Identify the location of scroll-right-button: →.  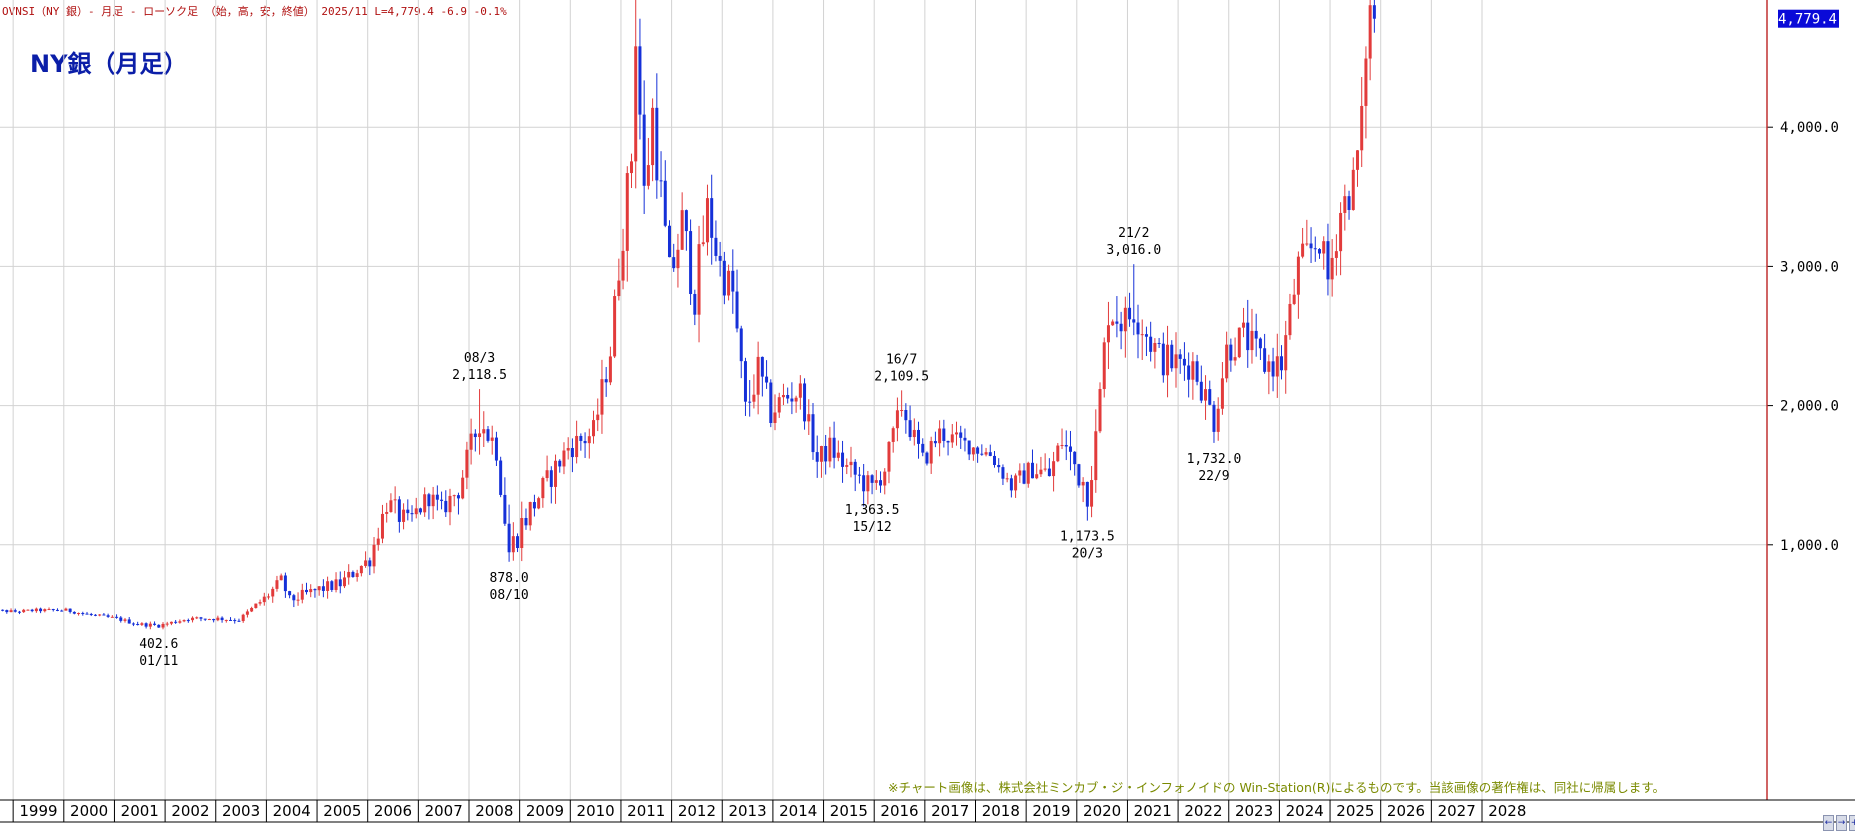
(1841, 823).